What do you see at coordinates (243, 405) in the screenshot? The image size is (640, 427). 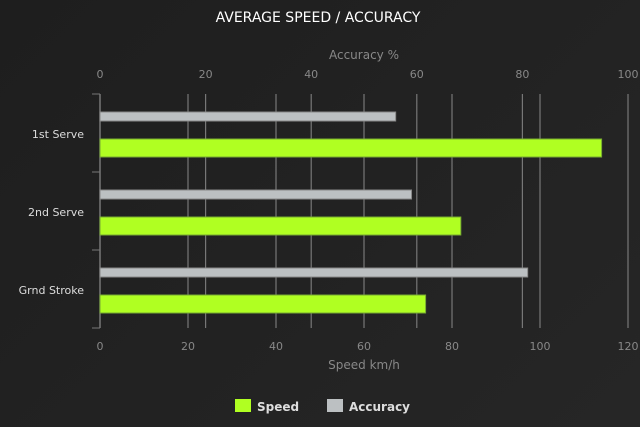 I see `legend-swatch-speed` at bounding box center [243, 405].